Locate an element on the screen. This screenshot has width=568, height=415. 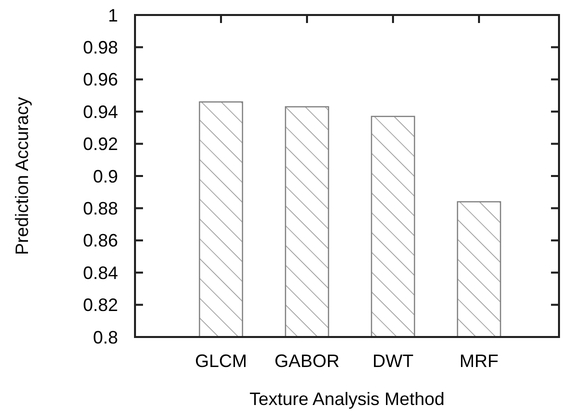
x-tick-label: GABOR is located at coordinates (307, 361).